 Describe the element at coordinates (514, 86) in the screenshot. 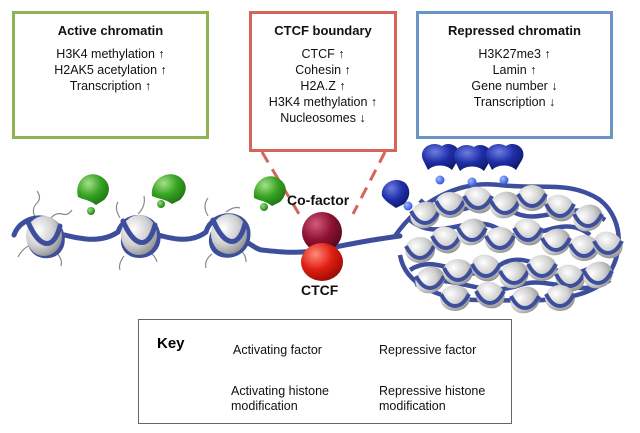

I see `repressed-item: Gene number ↓` at that location.